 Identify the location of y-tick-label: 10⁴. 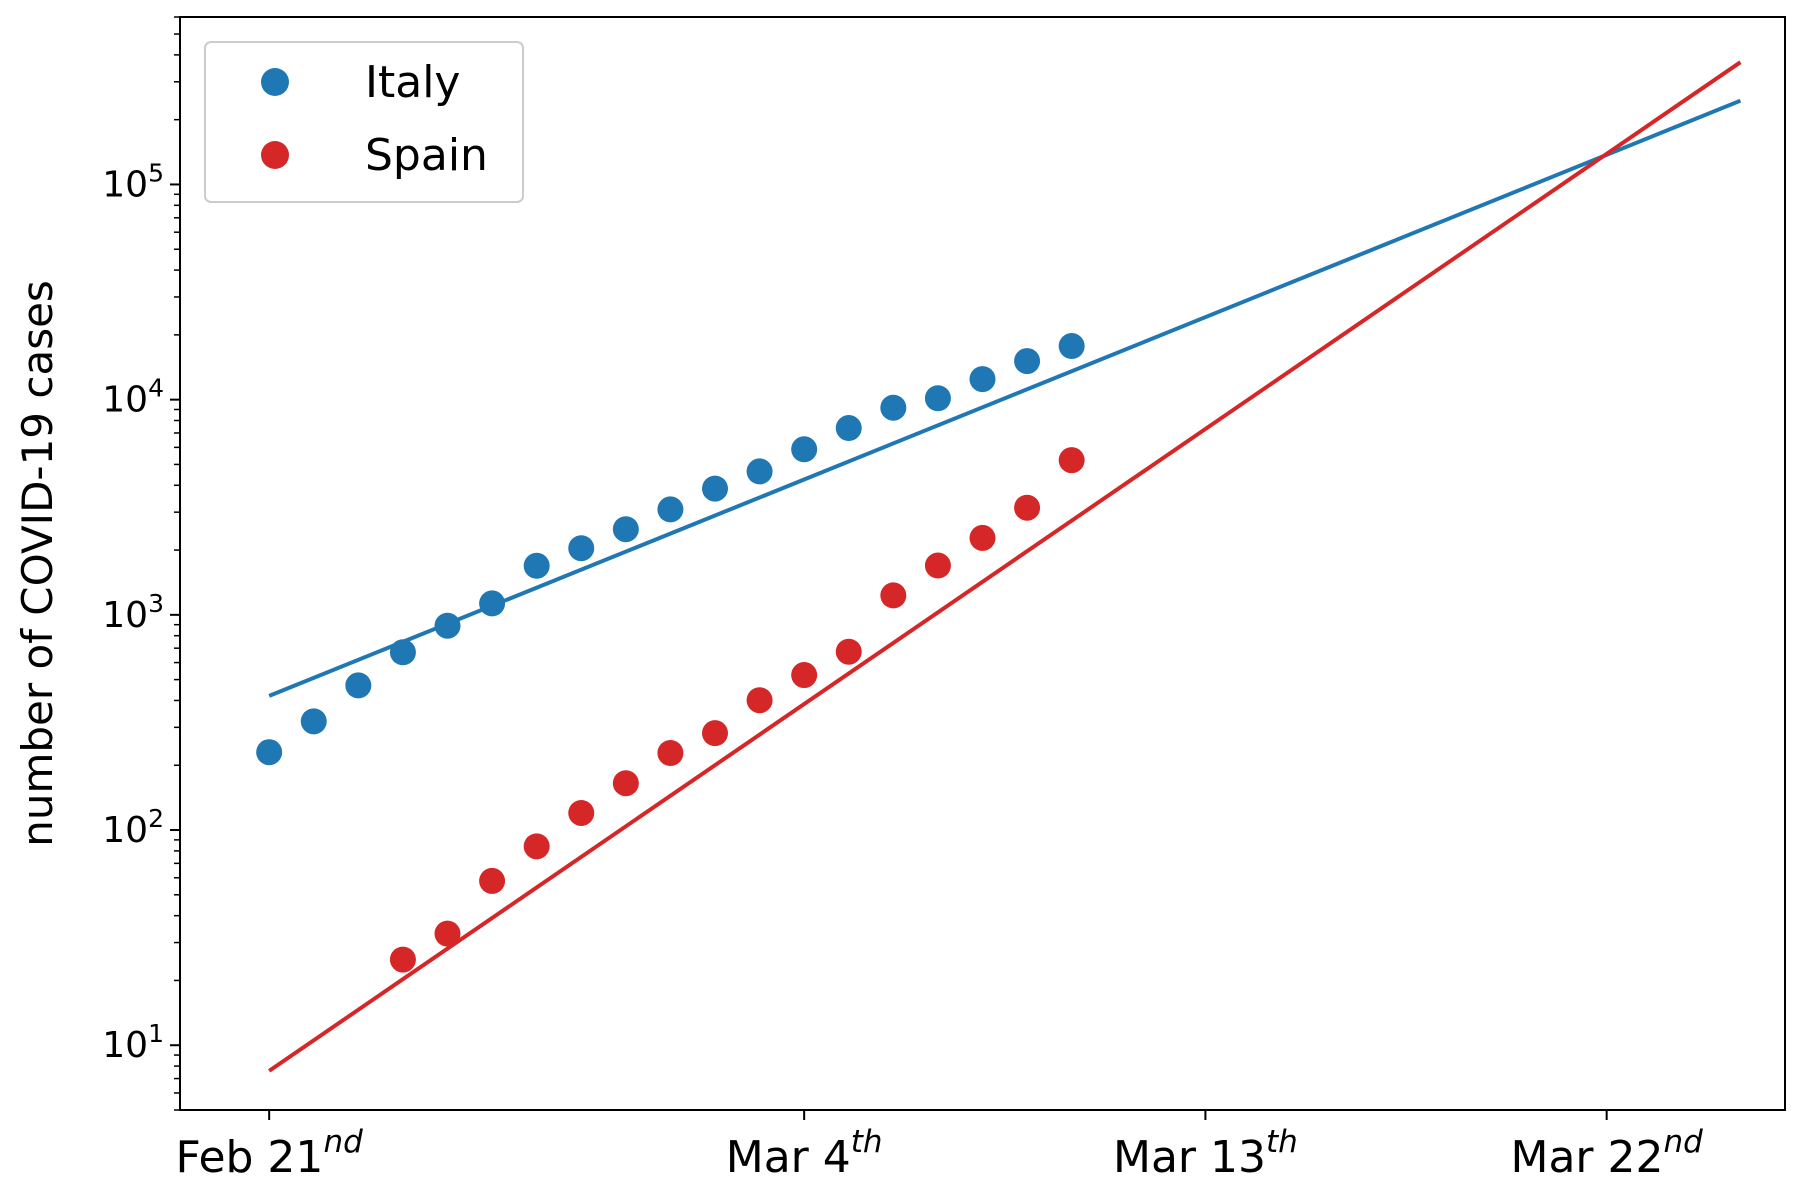
(133, 397).